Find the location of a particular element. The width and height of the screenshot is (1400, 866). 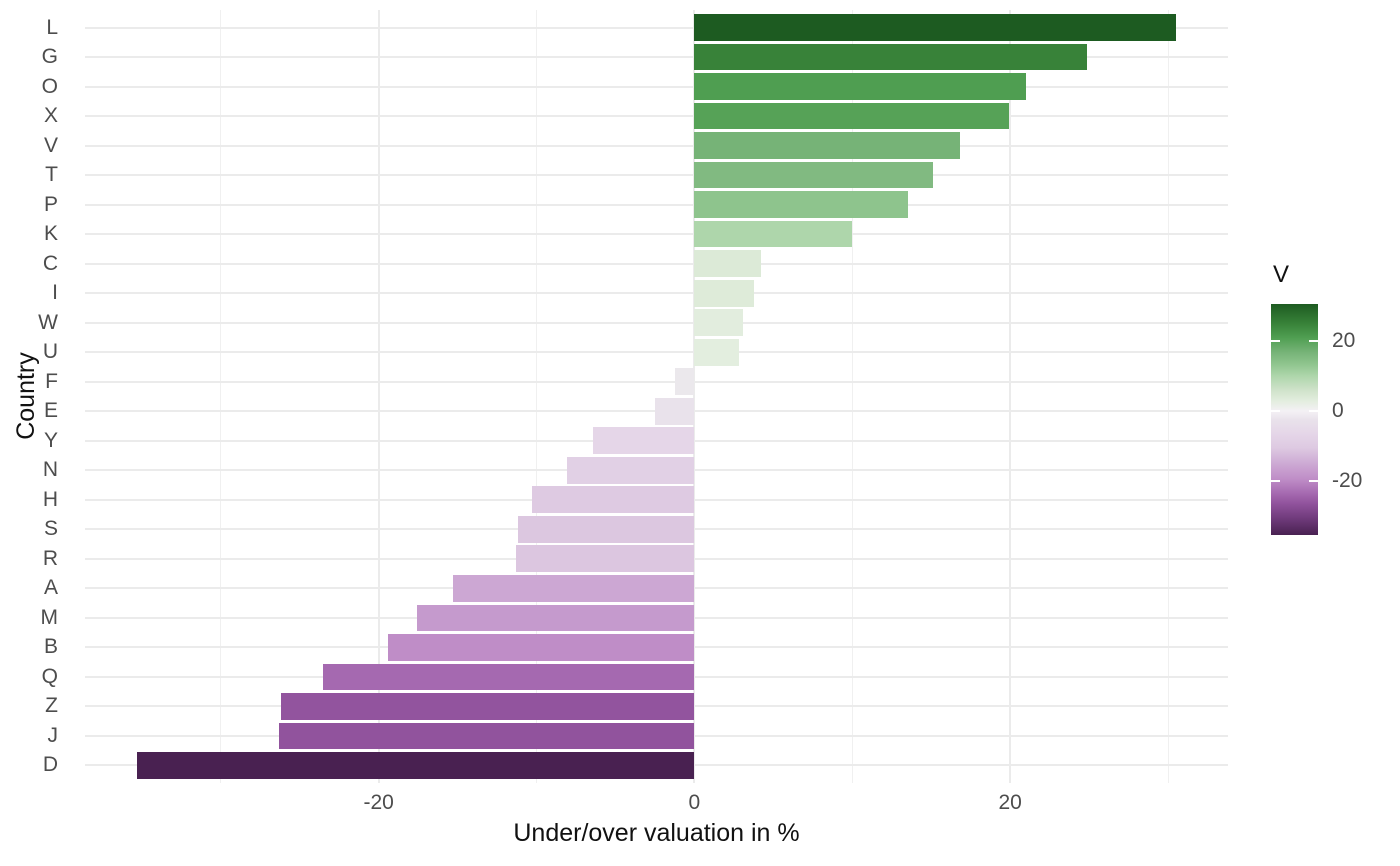

bar-M is located at coordinates (555, 618).